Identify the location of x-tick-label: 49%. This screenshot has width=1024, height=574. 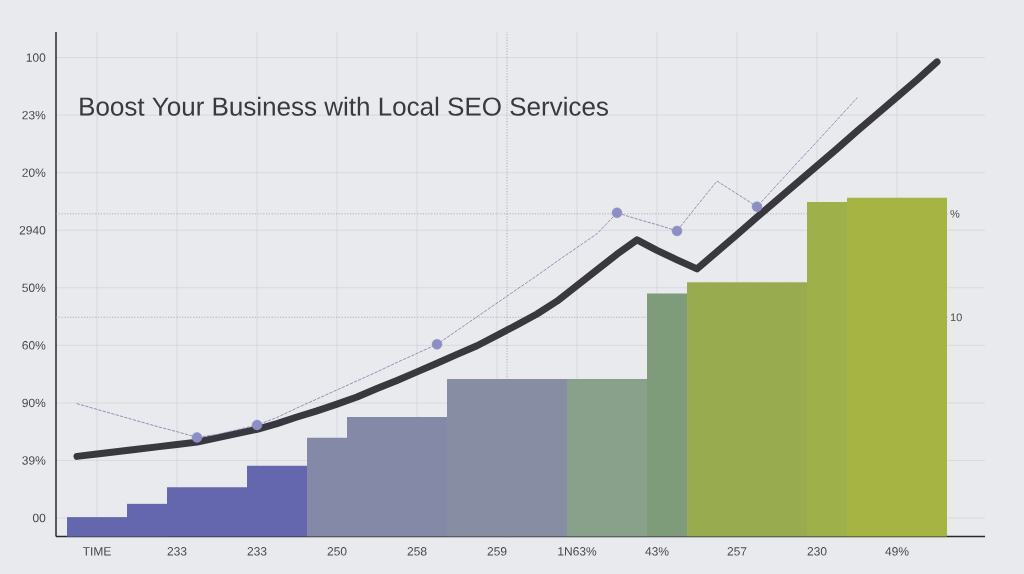
(897, 551).